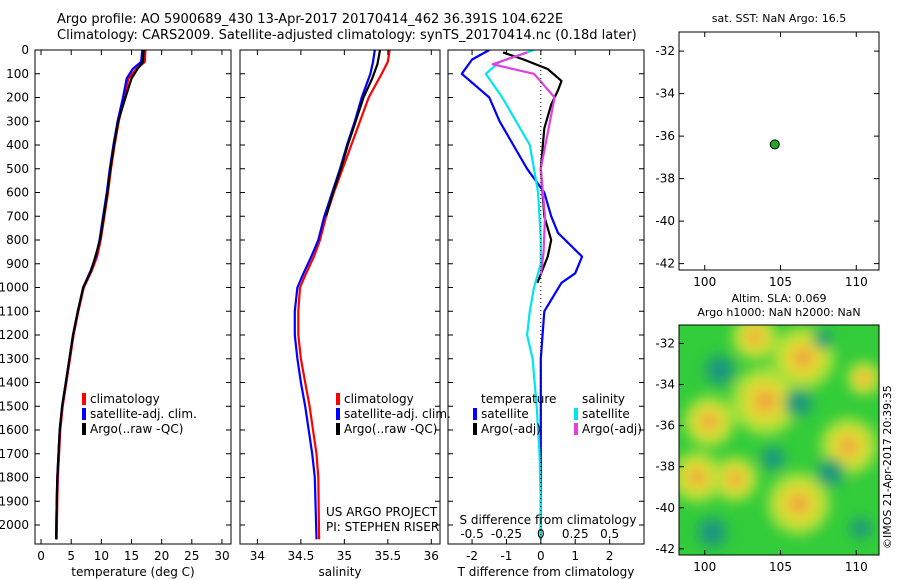 The height and width of the screenshot is (580, 900). What do you see at coordinates (14, 501) in the screenshot?
I see `depth-tick-label: 1900` at bounding box center [14, 501].